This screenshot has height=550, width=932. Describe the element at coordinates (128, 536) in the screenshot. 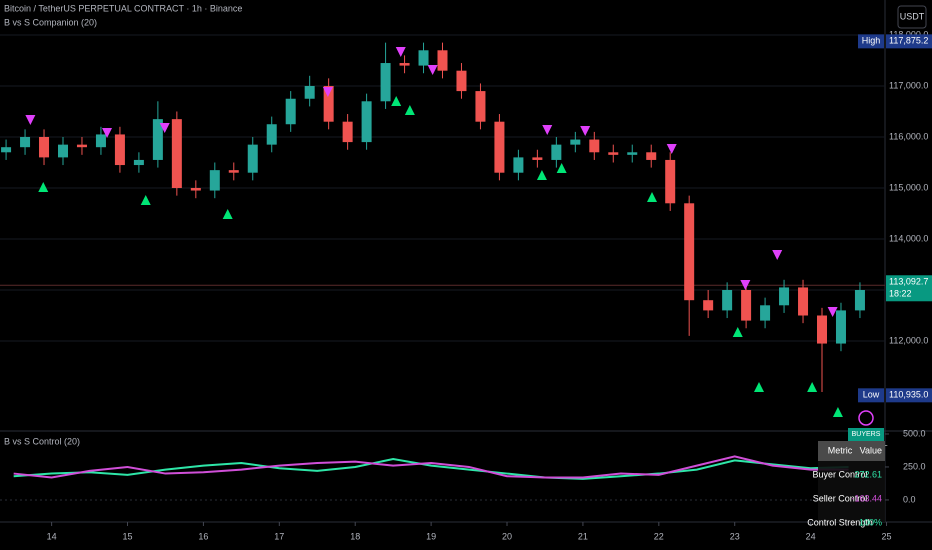

I see `x-tick-label: 15` at that location.